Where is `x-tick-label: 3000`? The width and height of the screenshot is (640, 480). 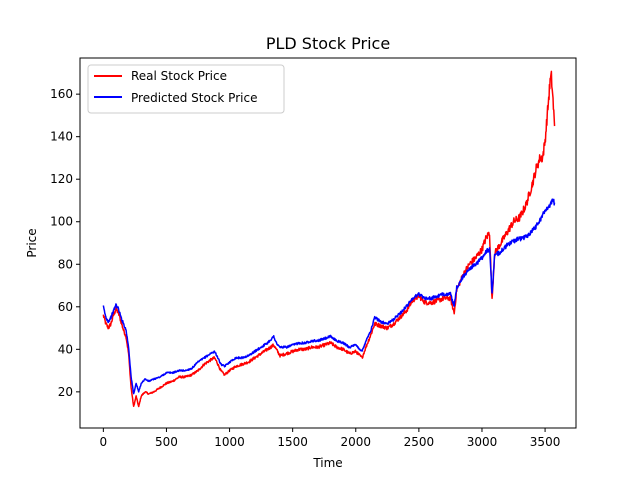
x-tick-label: 3000 is located at coordinates (482, 442).